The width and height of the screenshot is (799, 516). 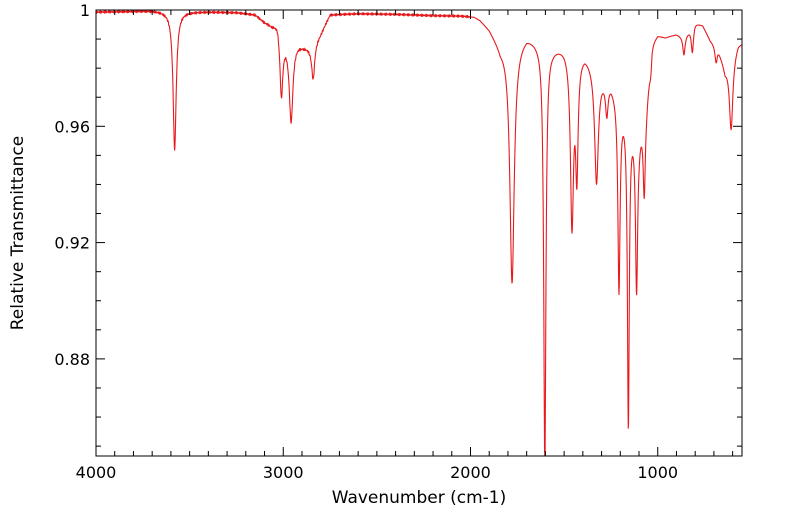 What do you see at coordinates (657, 472) in the screenshot?
I see `x-tick-label: 1000` at bounding box center [657, 472].